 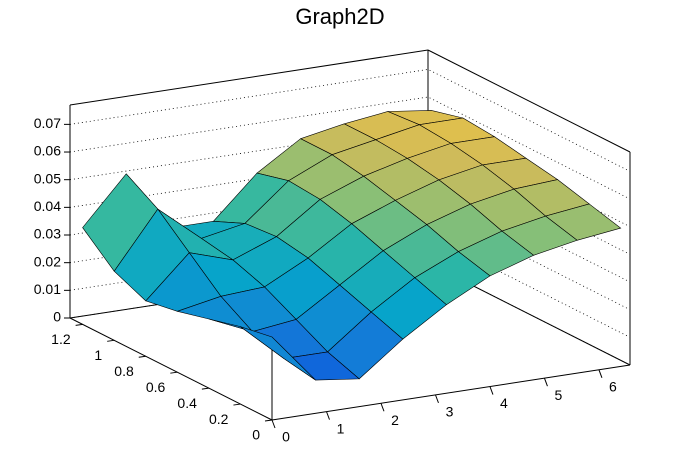 What do you see at coordinates (187, 403) in the screenshot?
I see `y-tick-label: 0.4` at bounding box center [187, 403].